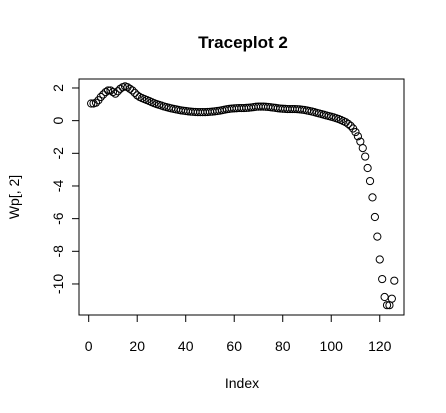 The height and width of the screenshot is (413, 446). I want to click on x-tick-label: 40, so click(186, 346).